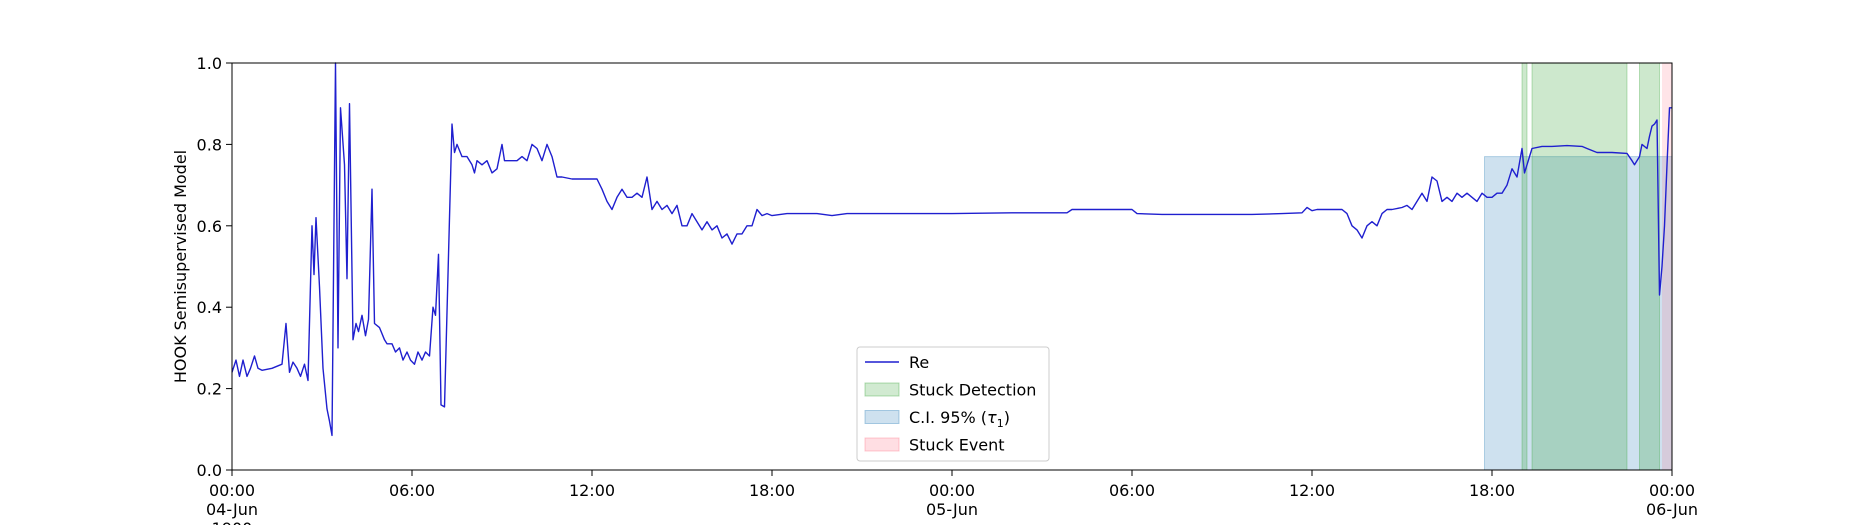  I want to click on ci-span, so click(1578, 313).